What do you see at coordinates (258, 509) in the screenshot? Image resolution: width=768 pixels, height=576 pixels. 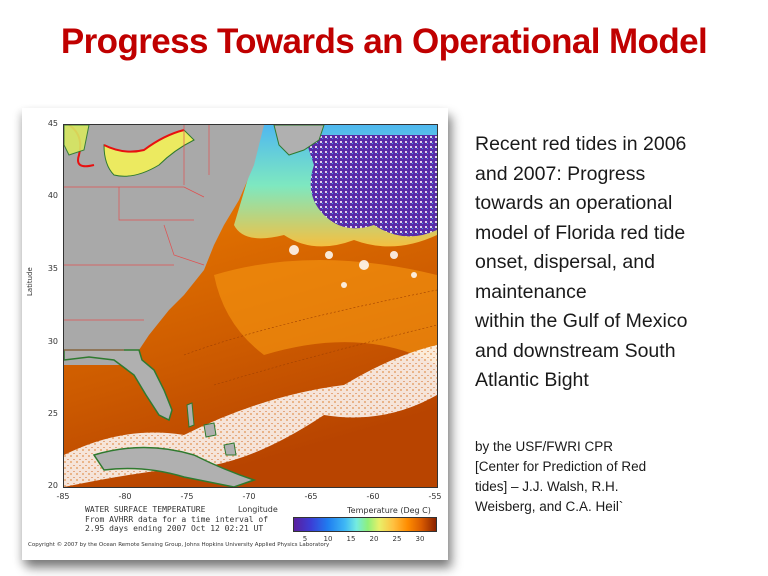 I see `x-axis-title: Longitude` at bounding box center [258, 509].